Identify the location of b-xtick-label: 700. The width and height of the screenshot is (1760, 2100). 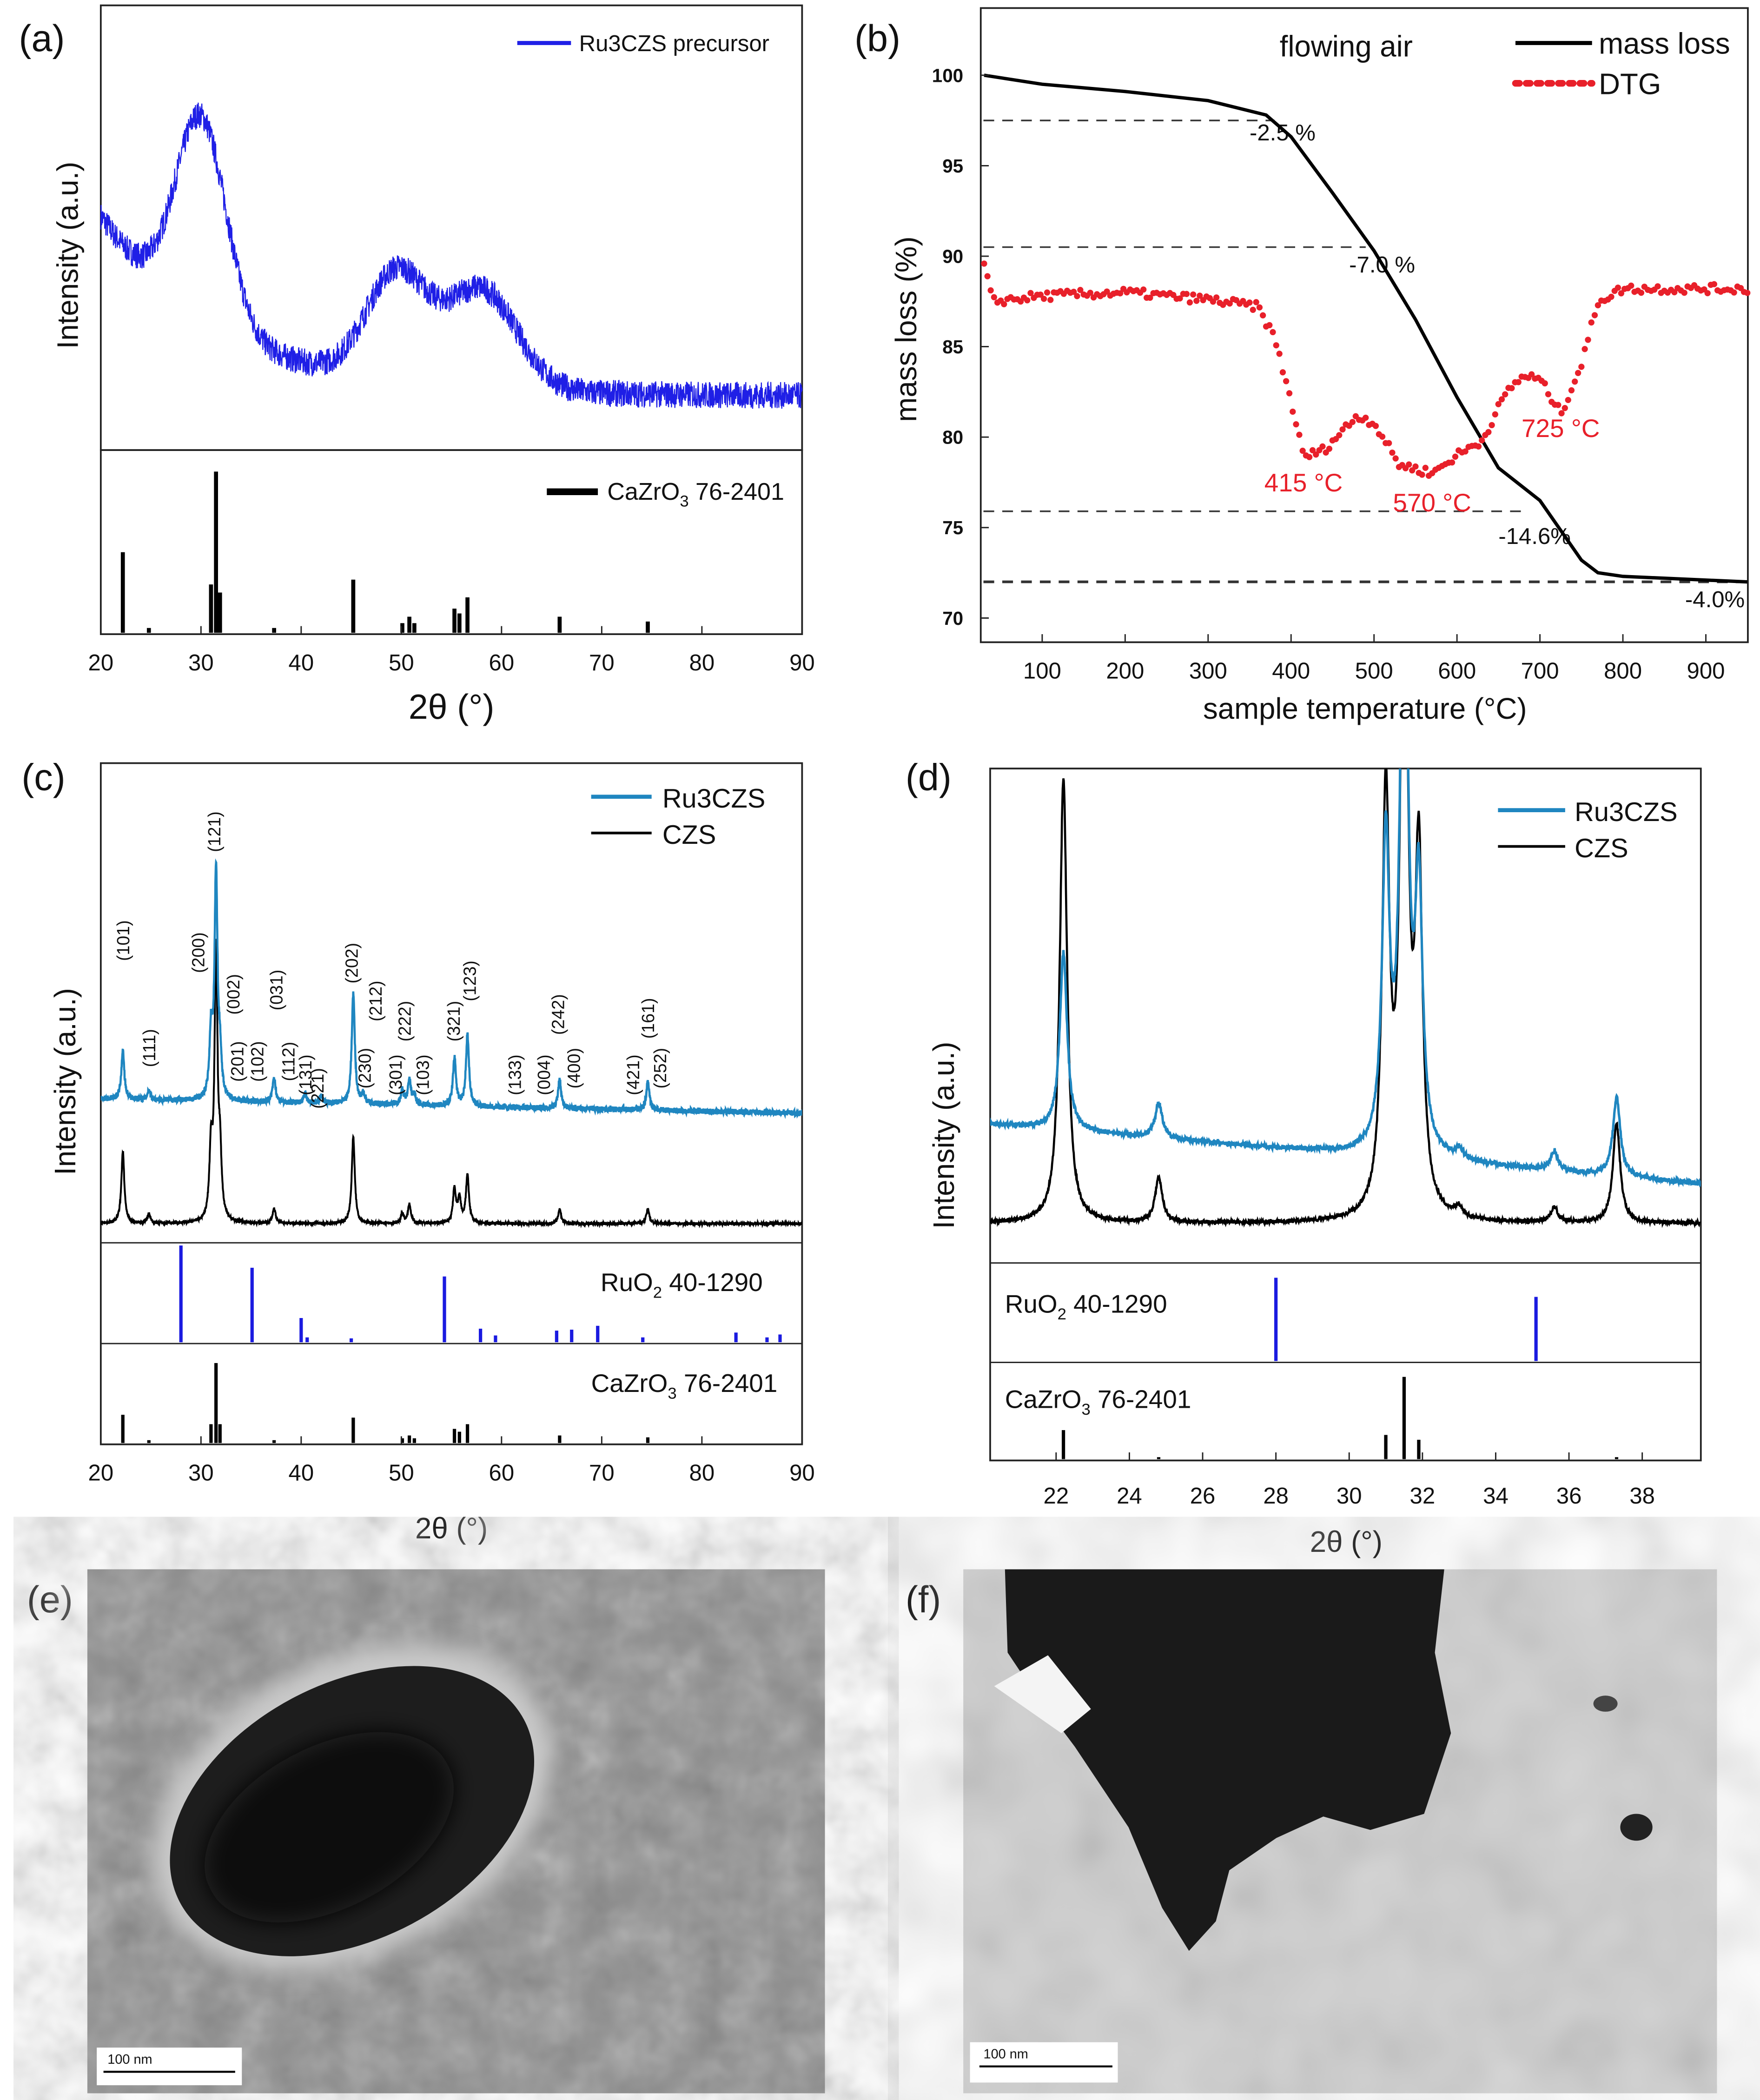
(1540, 670).